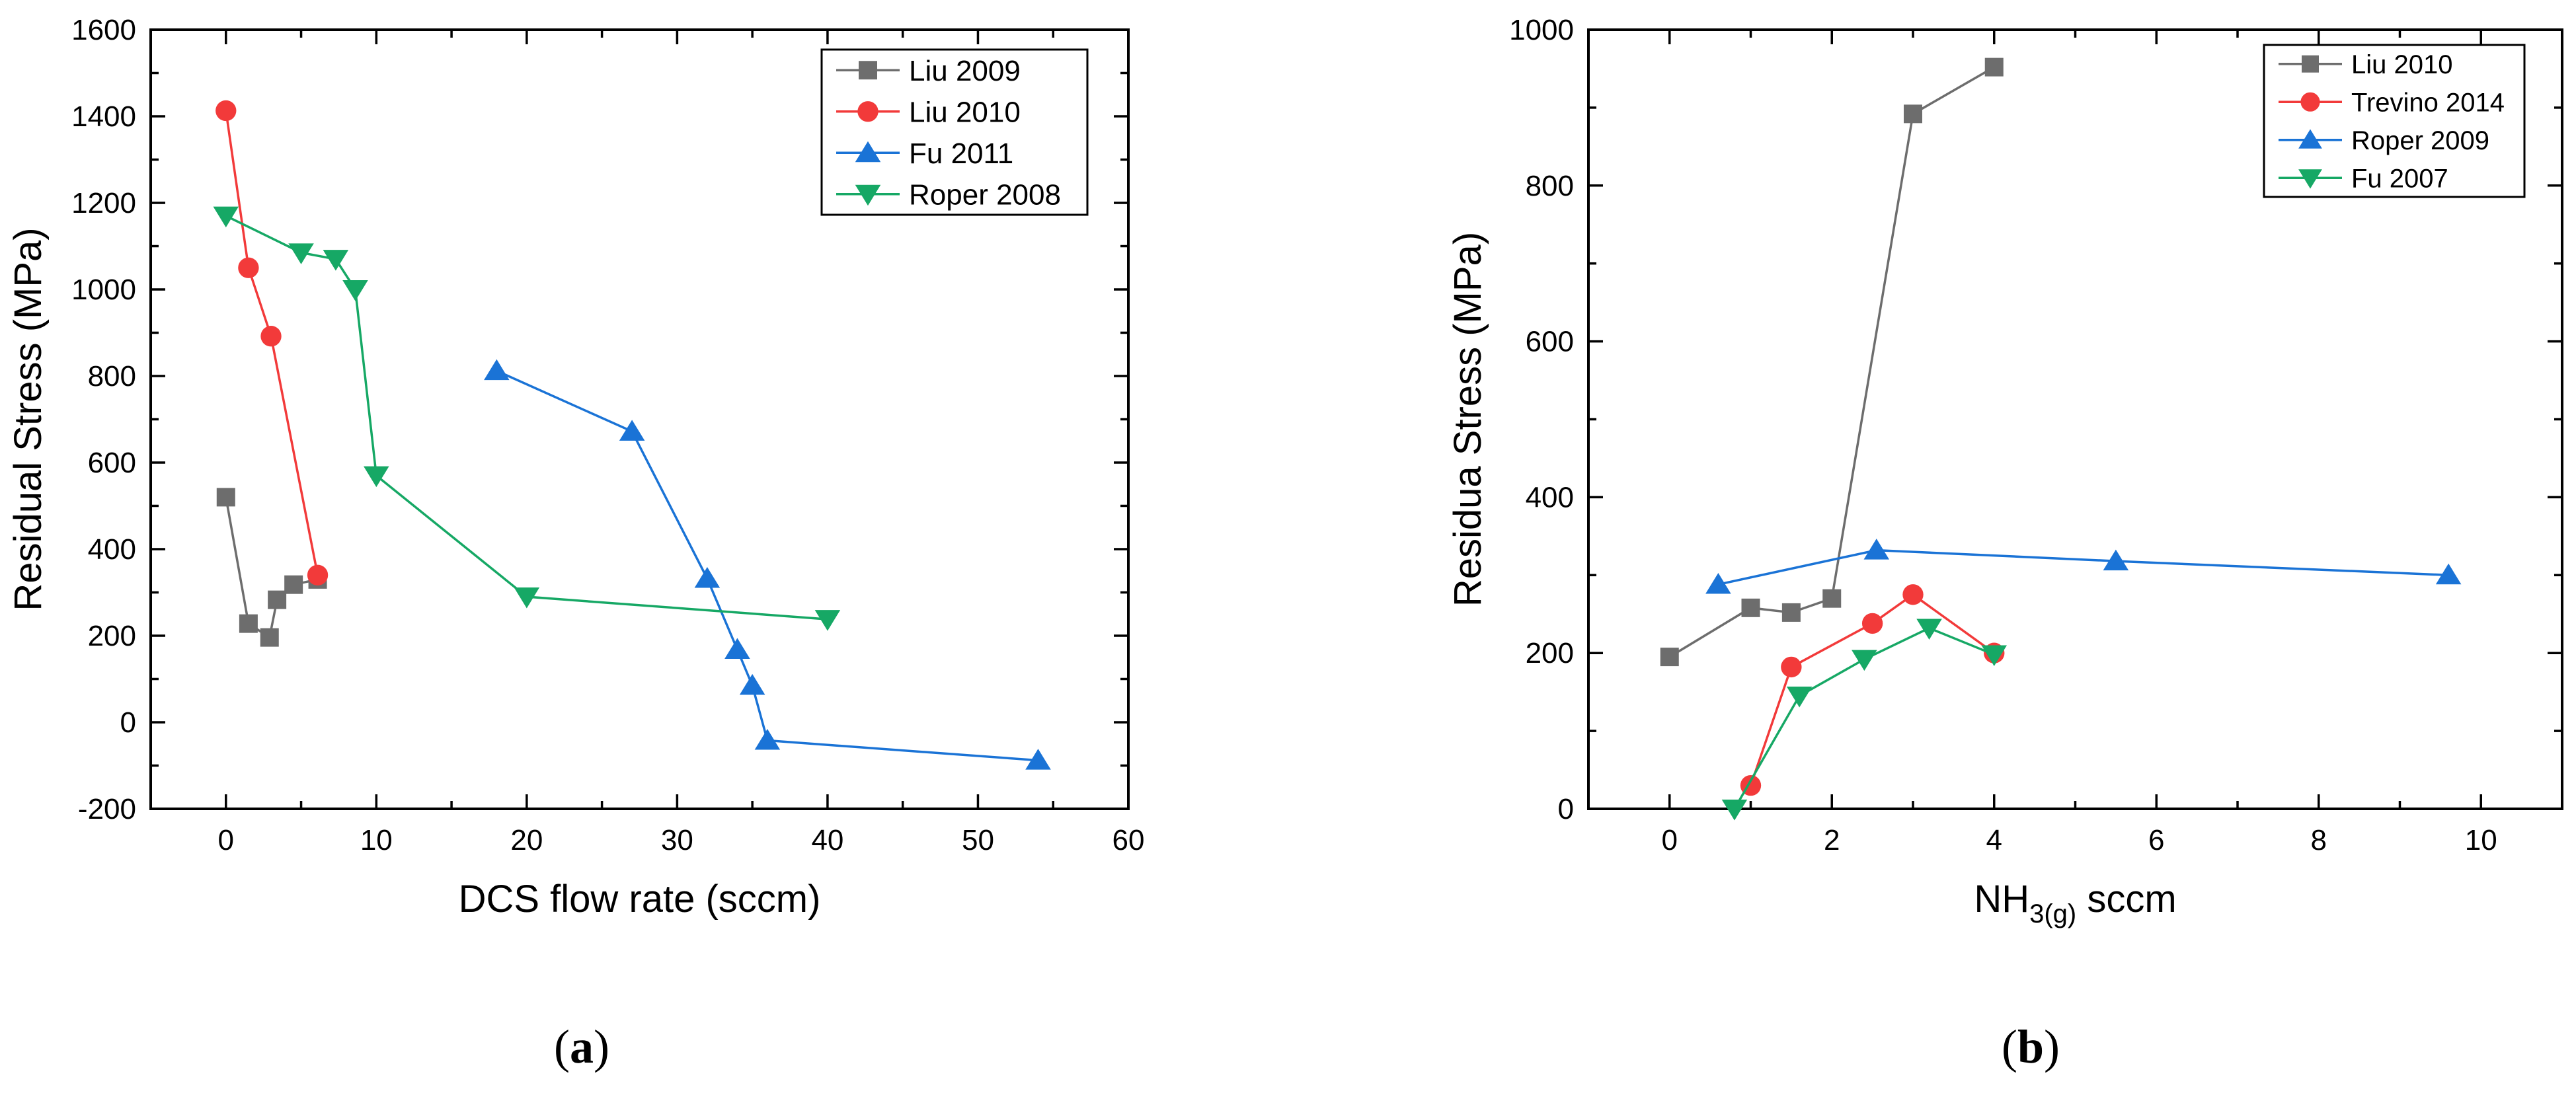 The width and height of the screenshot is (2576, 1093). I want to click on legend-label-b-1: Trevino 2014, so click(2428, 103).